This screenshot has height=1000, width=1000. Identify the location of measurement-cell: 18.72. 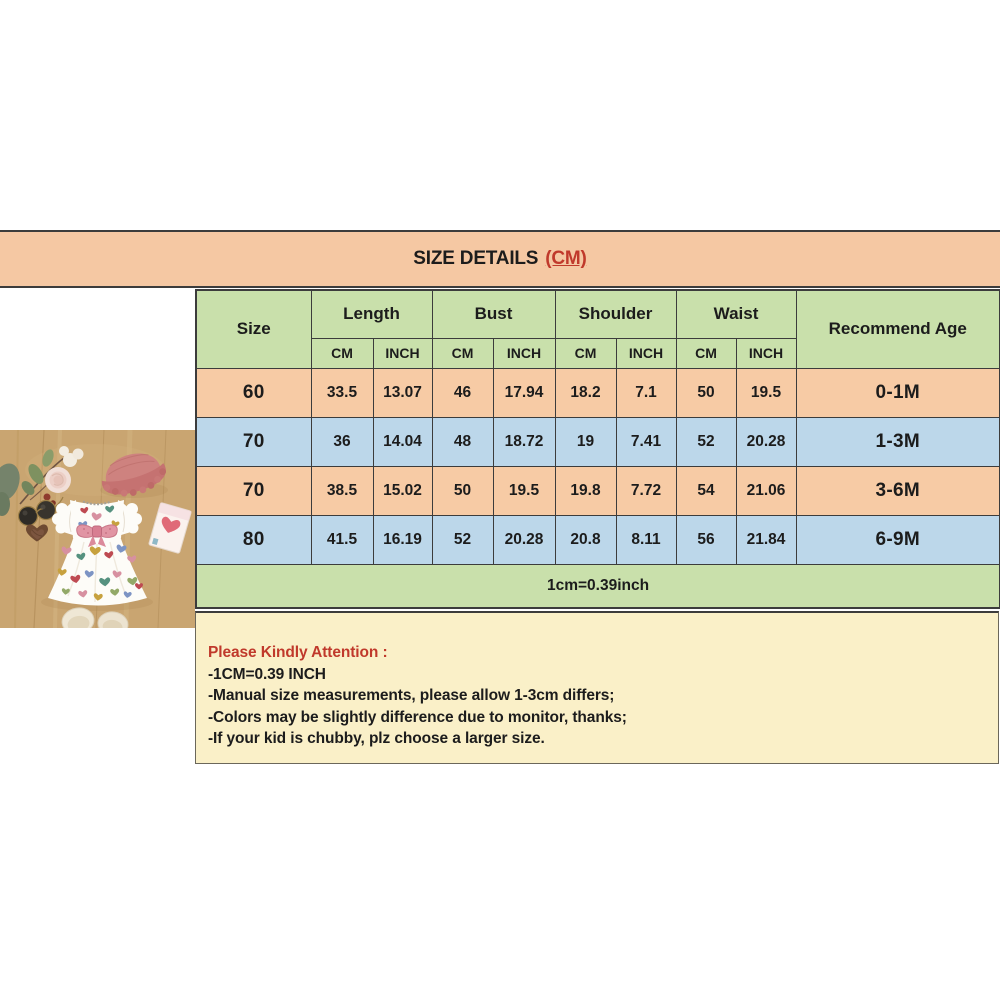
(524, 441).